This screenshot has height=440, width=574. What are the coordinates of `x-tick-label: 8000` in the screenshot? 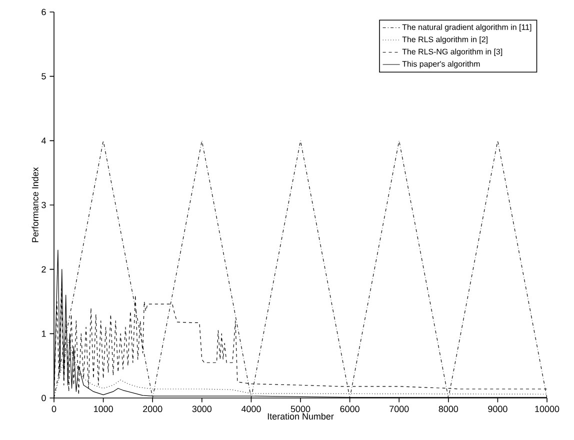 It's located at (448, 409).